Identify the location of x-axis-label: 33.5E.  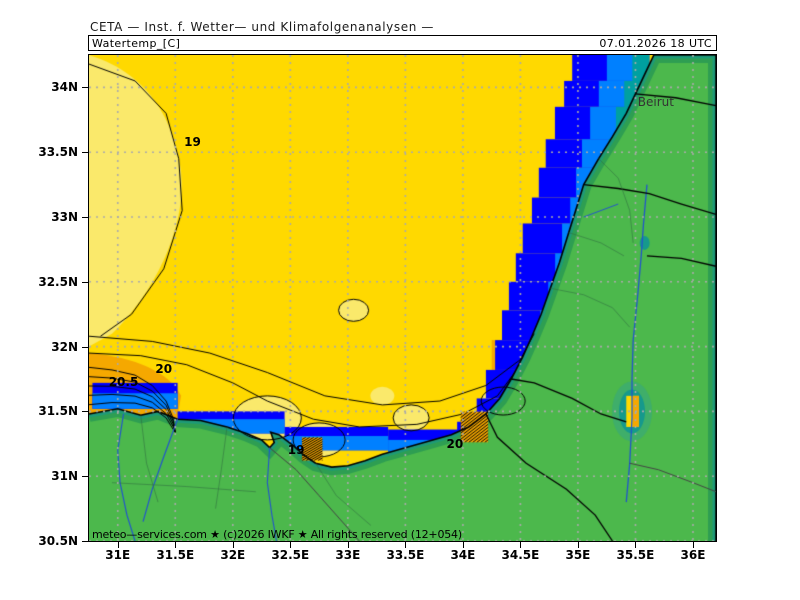
(405, 555).